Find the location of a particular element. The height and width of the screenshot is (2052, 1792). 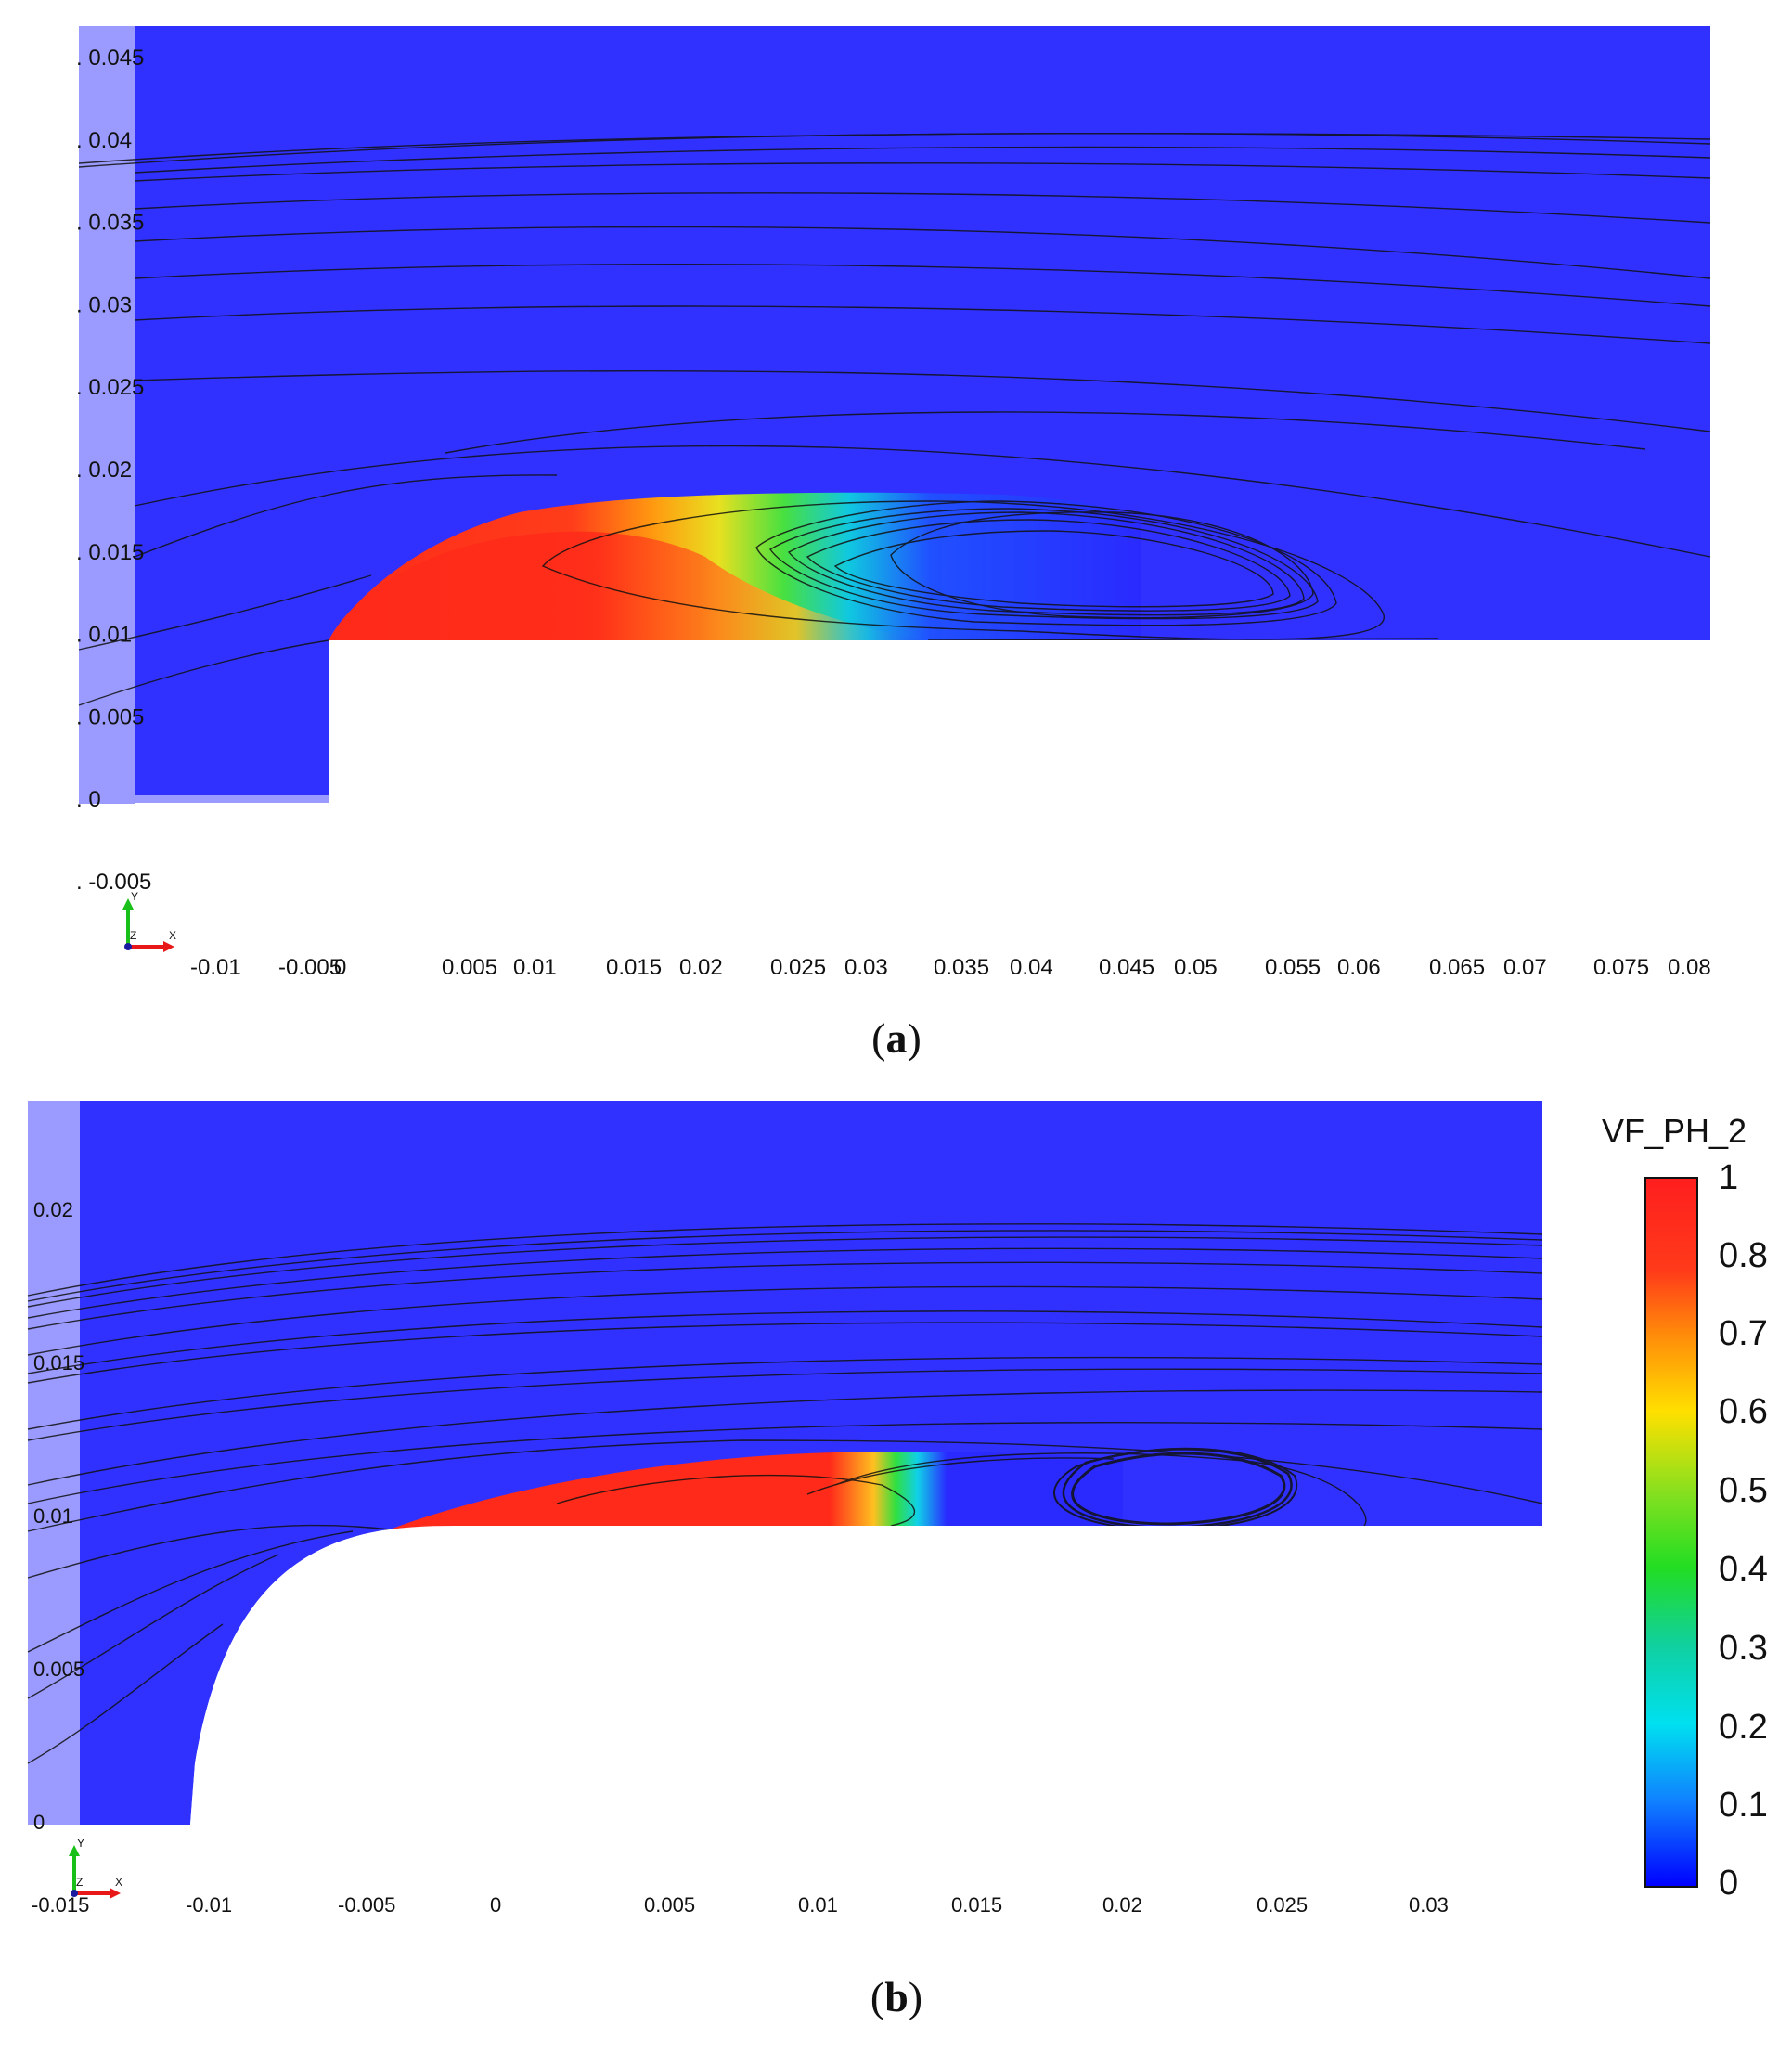

y-tick-label: . 0.04 is located at coordinates (104, 140).